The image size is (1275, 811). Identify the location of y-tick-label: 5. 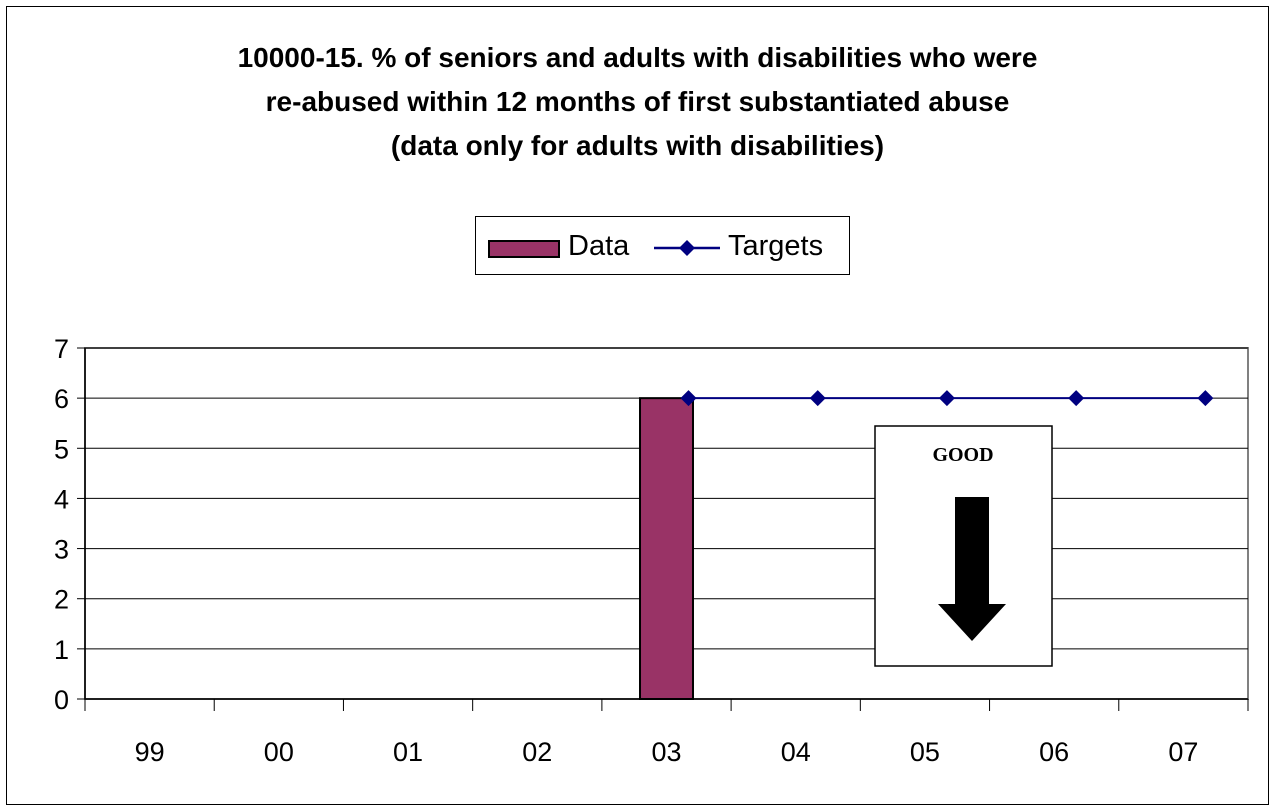
(61, 449).